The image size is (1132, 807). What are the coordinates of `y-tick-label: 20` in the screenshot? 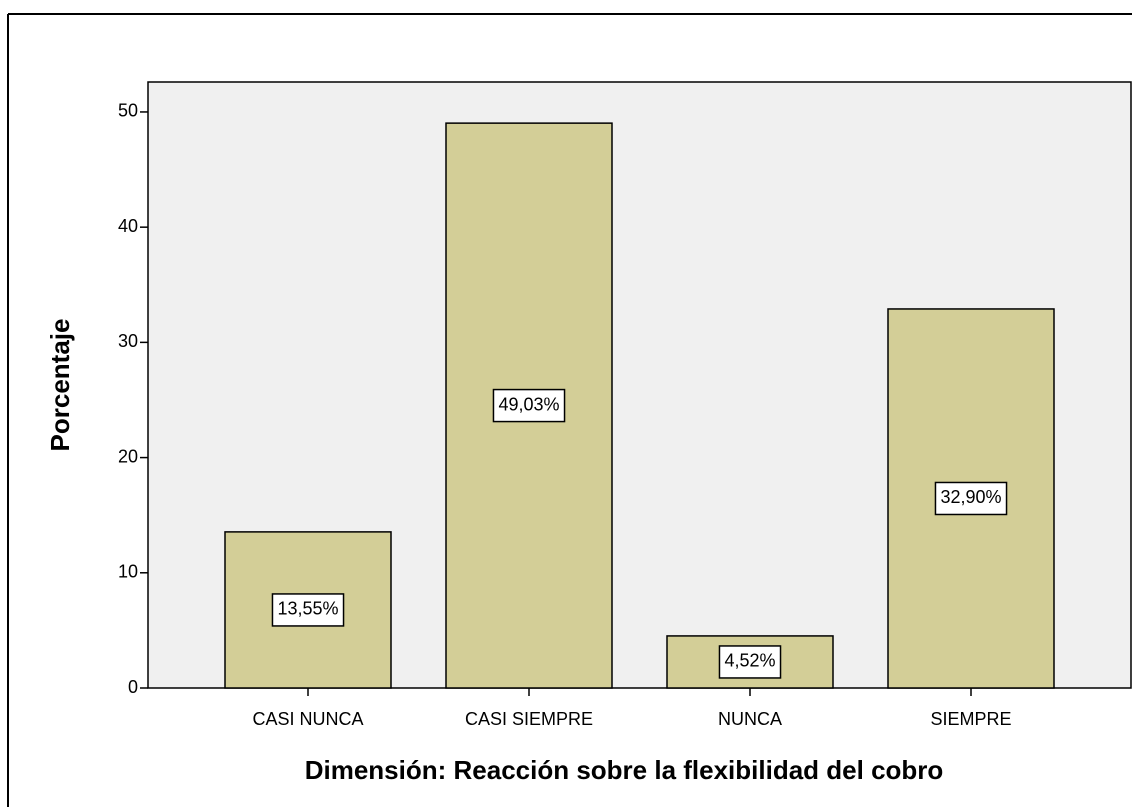 It's located at (128, 456).